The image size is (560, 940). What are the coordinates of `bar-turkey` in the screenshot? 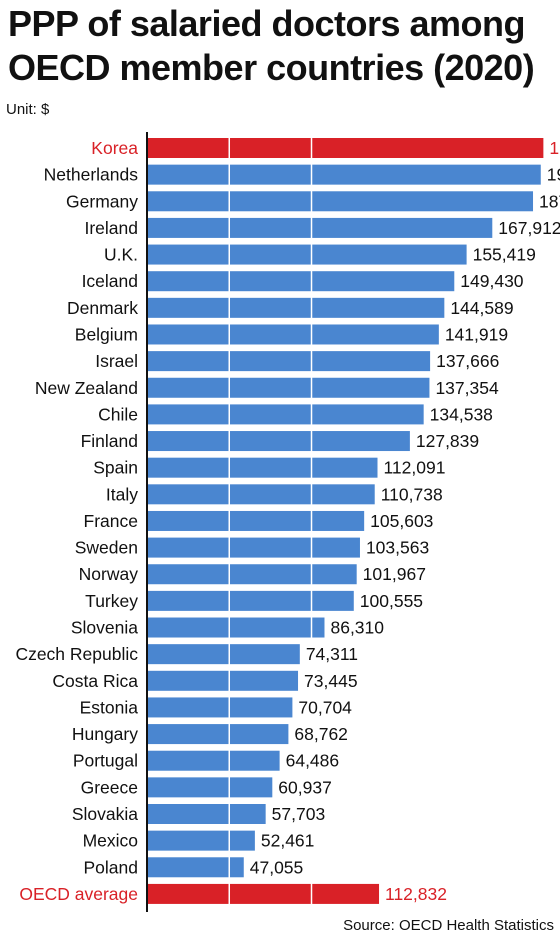 It's located at (250, 600).